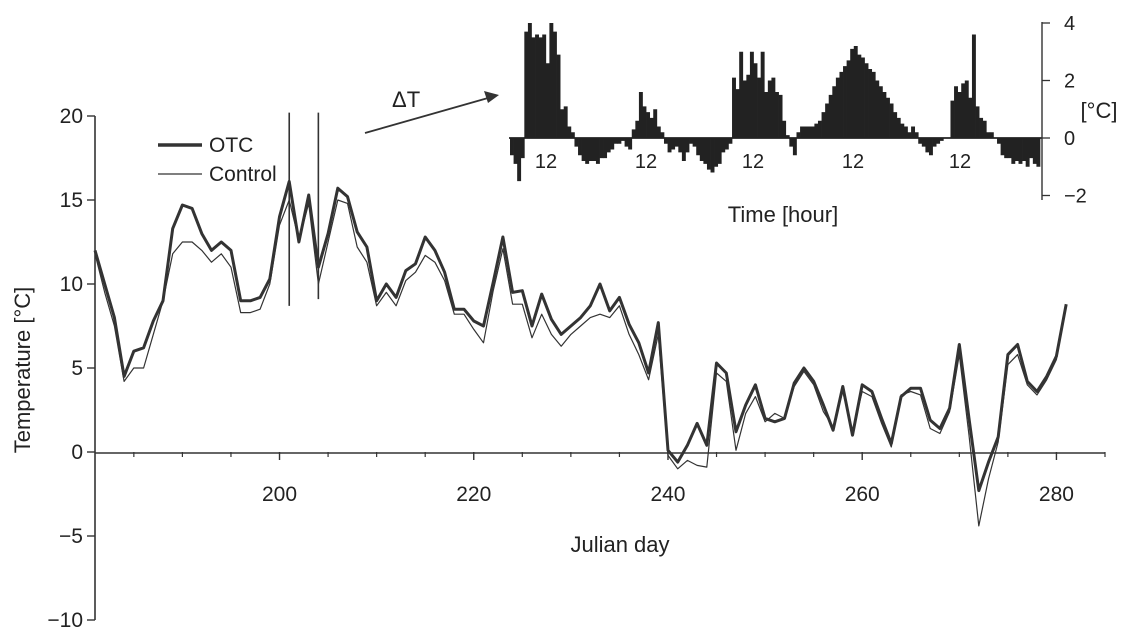 This screenshot has height=628, width=1148. Describe the element at coordinates (473, 494) in the screenshot. I see `x-tick-label: 220` at that location.